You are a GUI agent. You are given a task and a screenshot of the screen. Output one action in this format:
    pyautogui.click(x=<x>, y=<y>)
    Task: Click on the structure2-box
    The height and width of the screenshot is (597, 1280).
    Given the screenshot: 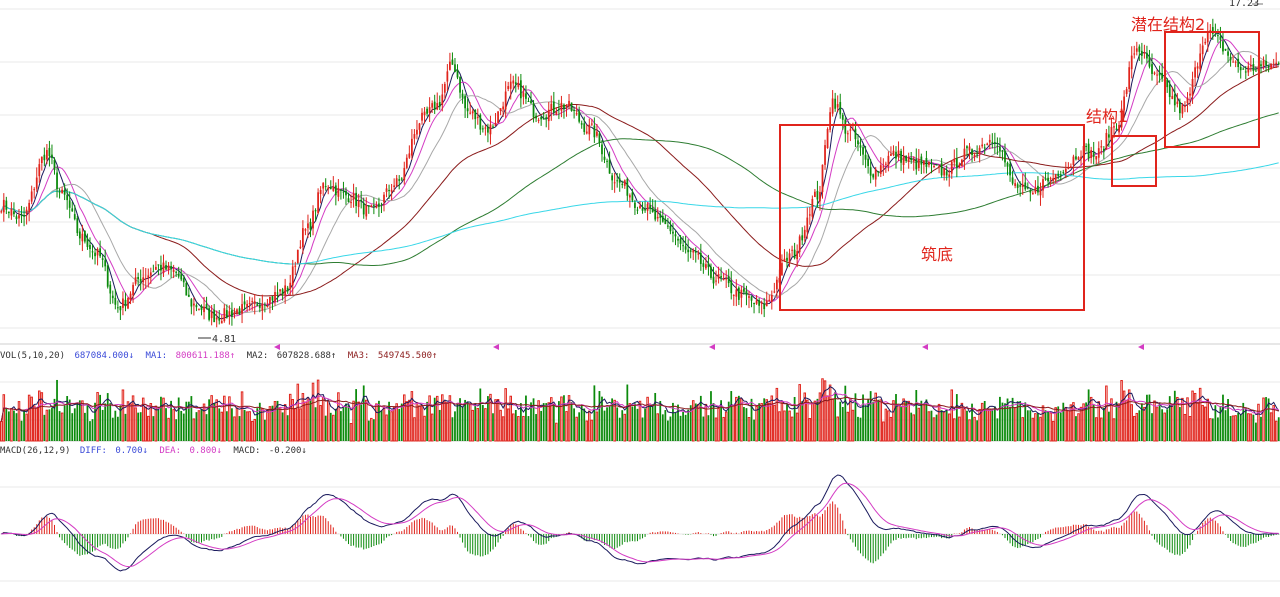 What is the action you would take?
    pyautogui.click(x=1212, y=89)
    